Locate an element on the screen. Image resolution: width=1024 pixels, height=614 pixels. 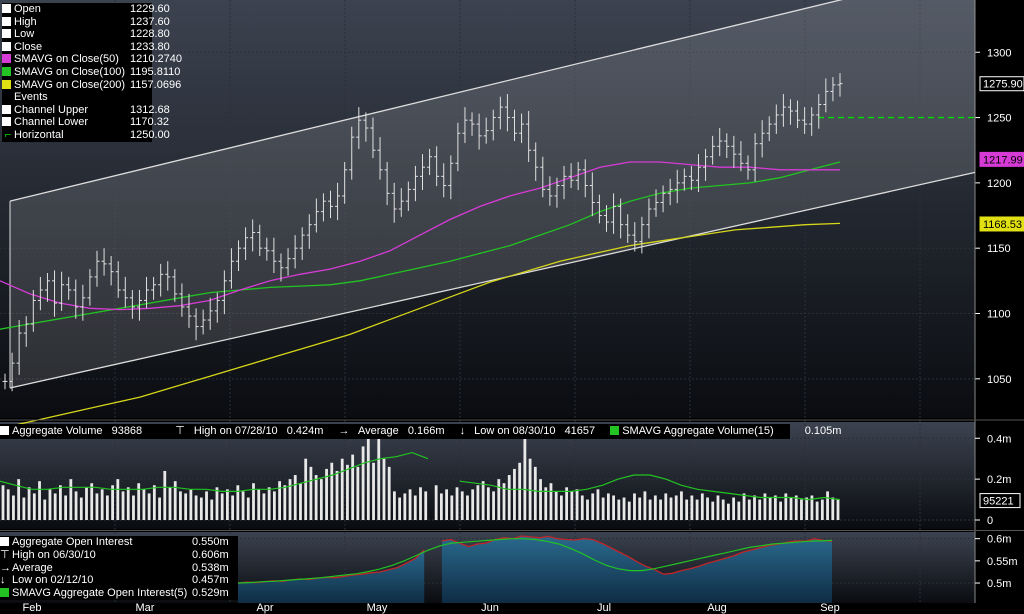
price-legend-row: Open 1229.60 is located at coordinates (86, 9).